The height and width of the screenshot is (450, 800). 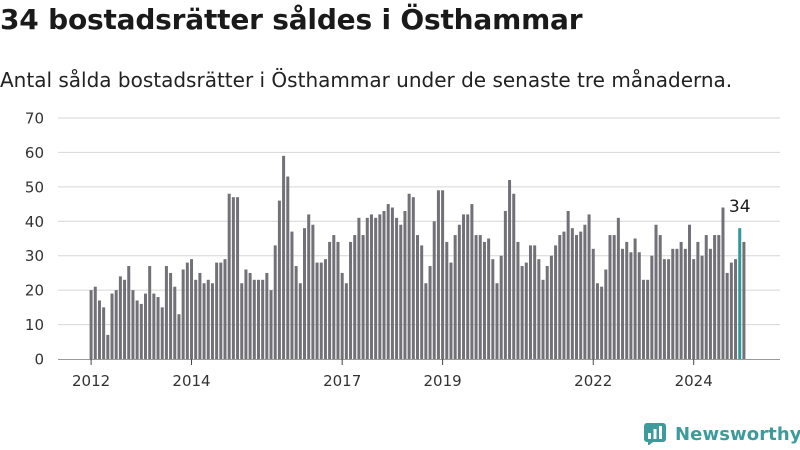 What do you see at coordinates (291, 19) in the screenshot?
I see `chart-headline: 34 bostadsrätter såldes i Östhammar` at bounding box center [291, 19].